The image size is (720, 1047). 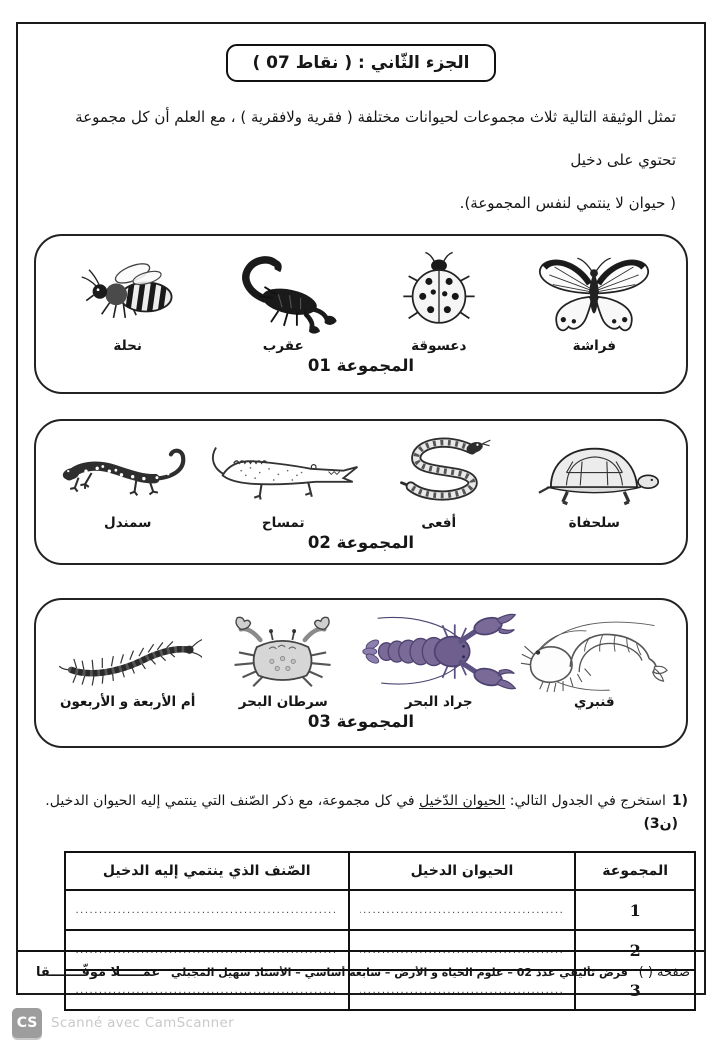 What do you see at coordinates (207, 871) in the screenshot?
I see `header-class: الصّنف الذي ينتمي إليه الدخيل` at bounding box center [207, 871].